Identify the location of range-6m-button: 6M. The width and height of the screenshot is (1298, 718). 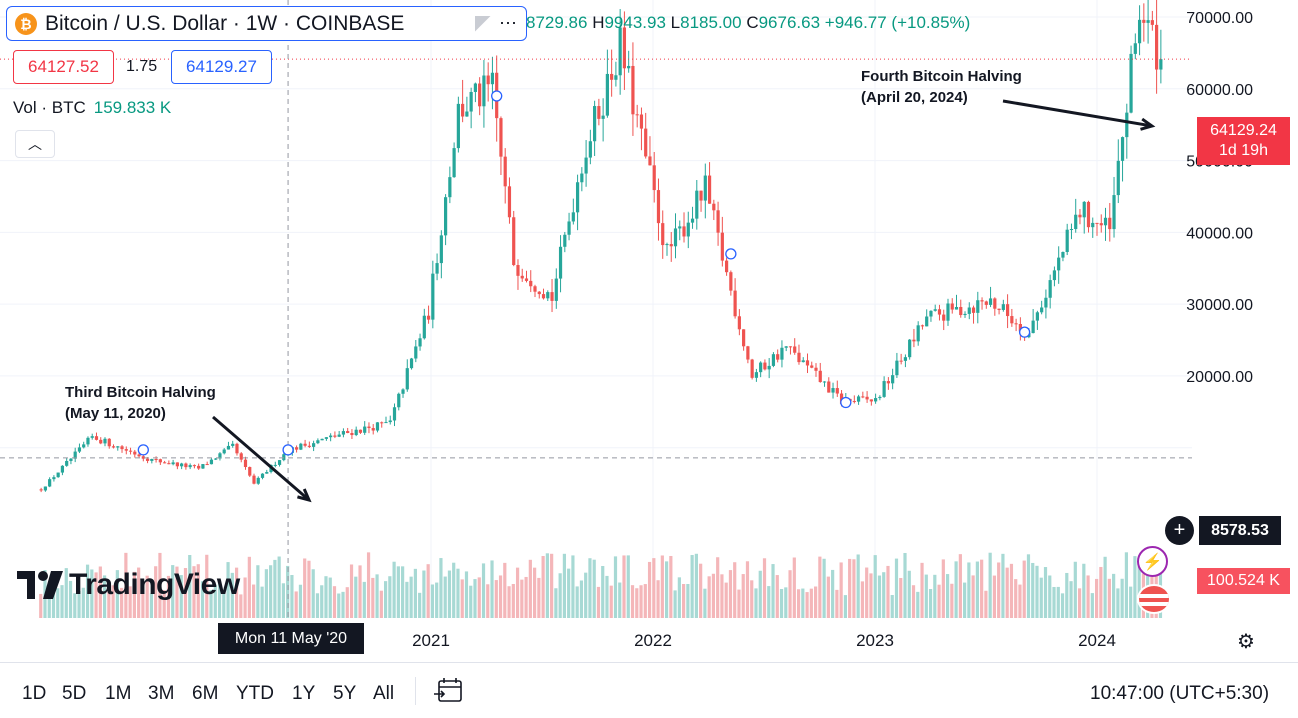
(205, 693).